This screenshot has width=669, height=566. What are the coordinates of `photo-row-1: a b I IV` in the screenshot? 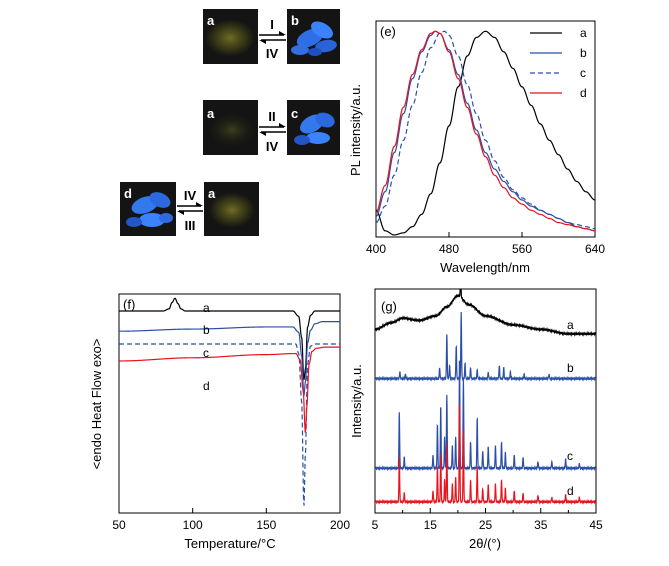 It's located at (271, 36).